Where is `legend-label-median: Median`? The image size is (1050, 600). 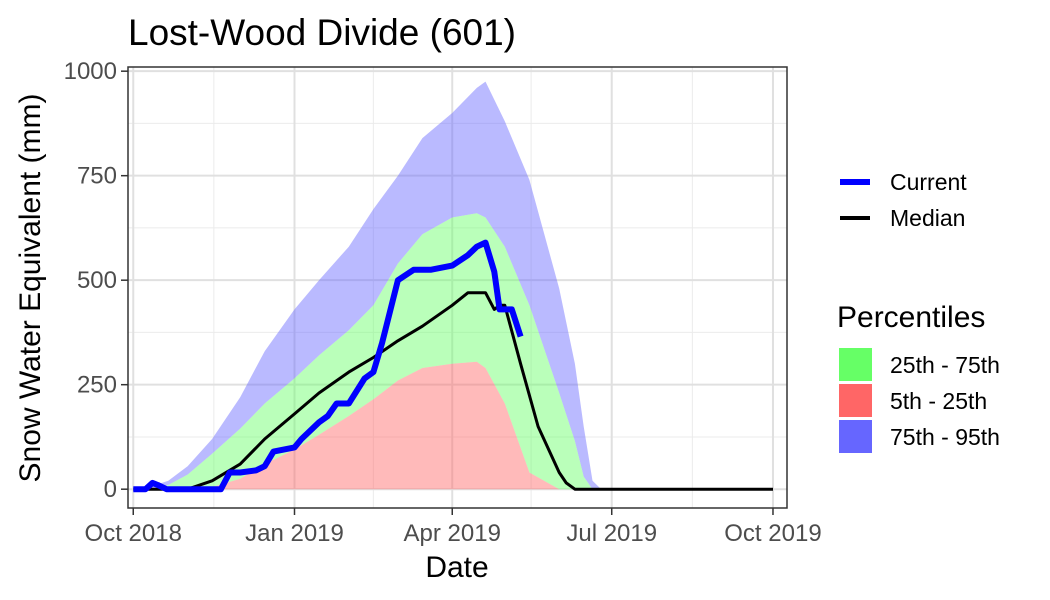
legend-label-median: Median is located at coordinates (927, 218).